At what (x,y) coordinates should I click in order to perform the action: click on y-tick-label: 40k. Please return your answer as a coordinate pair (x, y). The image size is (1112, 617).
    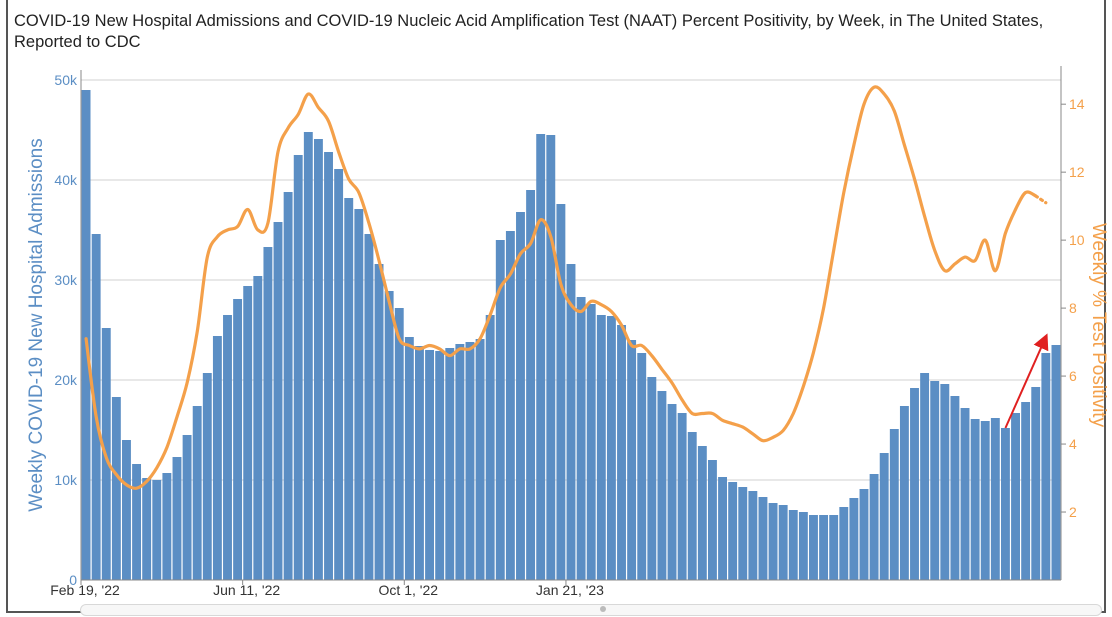
    Looking at the image, I should click on (66, 180).